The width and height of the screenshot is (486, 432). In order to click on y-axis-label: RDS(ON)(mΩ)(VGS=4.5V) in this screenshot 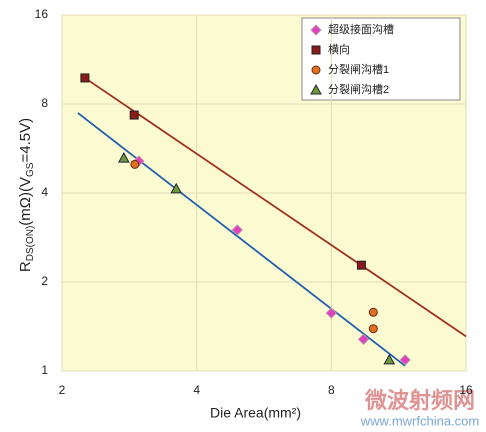, I will do `click(26, 195)`.